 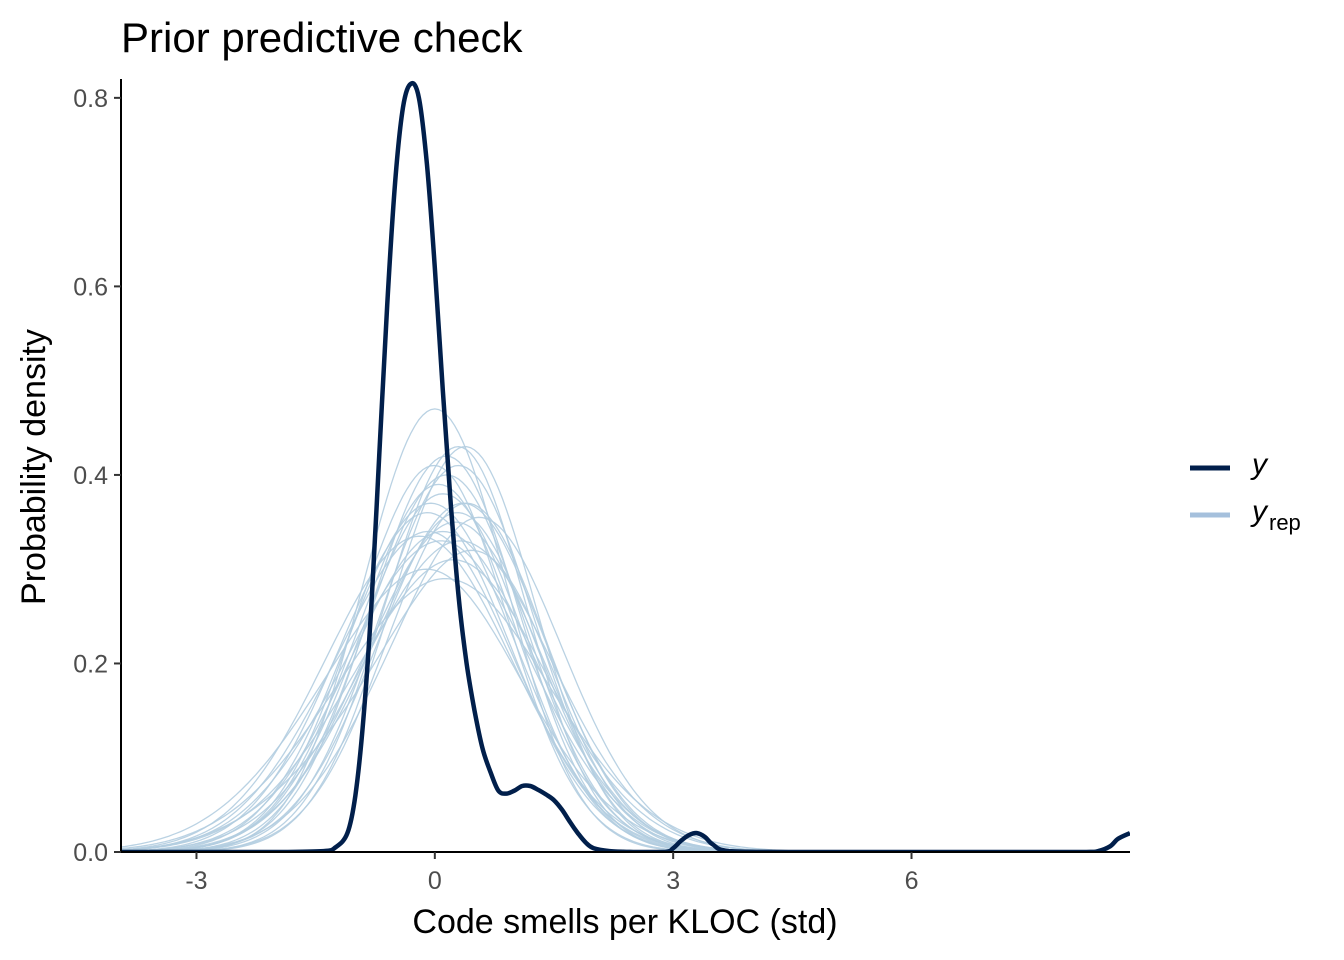 What do you see at coordinates (435, 881) in the screenshot?
I see `x-tick-label: 0` at bounding box center [435, 881].